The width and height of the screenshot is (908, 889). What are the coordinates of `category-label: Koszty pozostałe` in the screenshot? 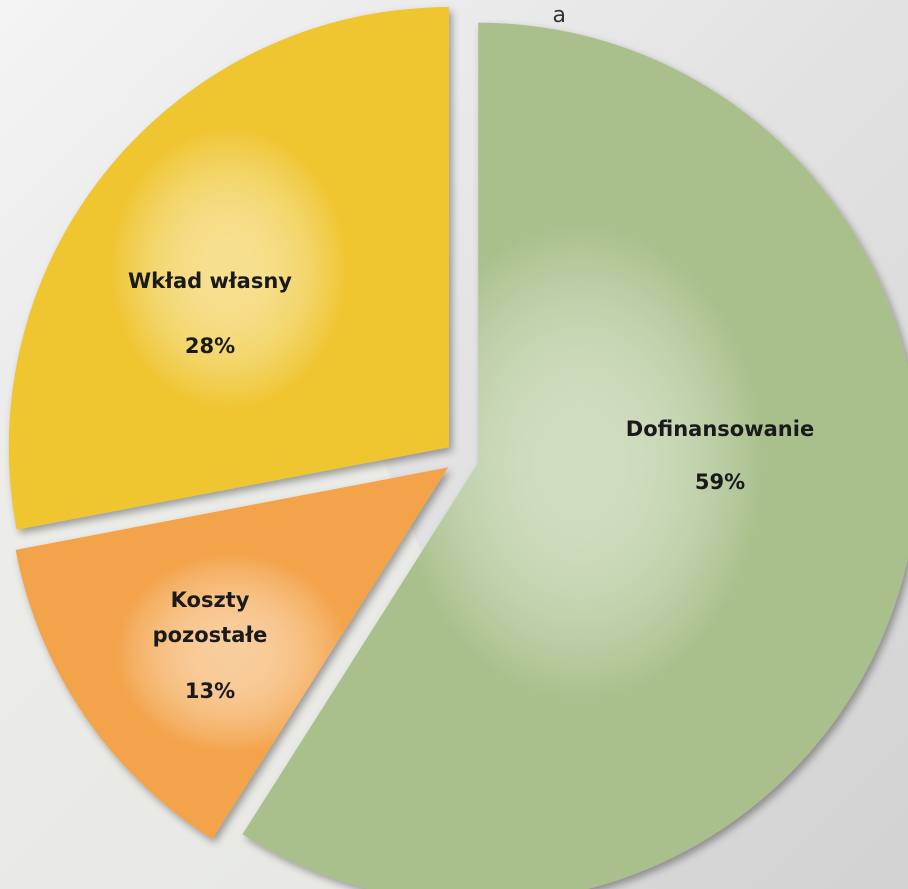 It's located at (210, 617).